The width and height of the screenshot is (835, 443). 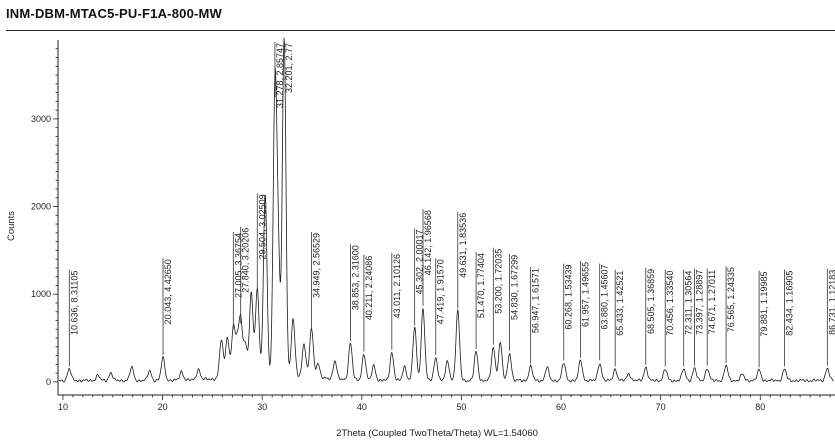 I want to click on peak-label: 68.505, 1.36859, so click(x=651, y=301).